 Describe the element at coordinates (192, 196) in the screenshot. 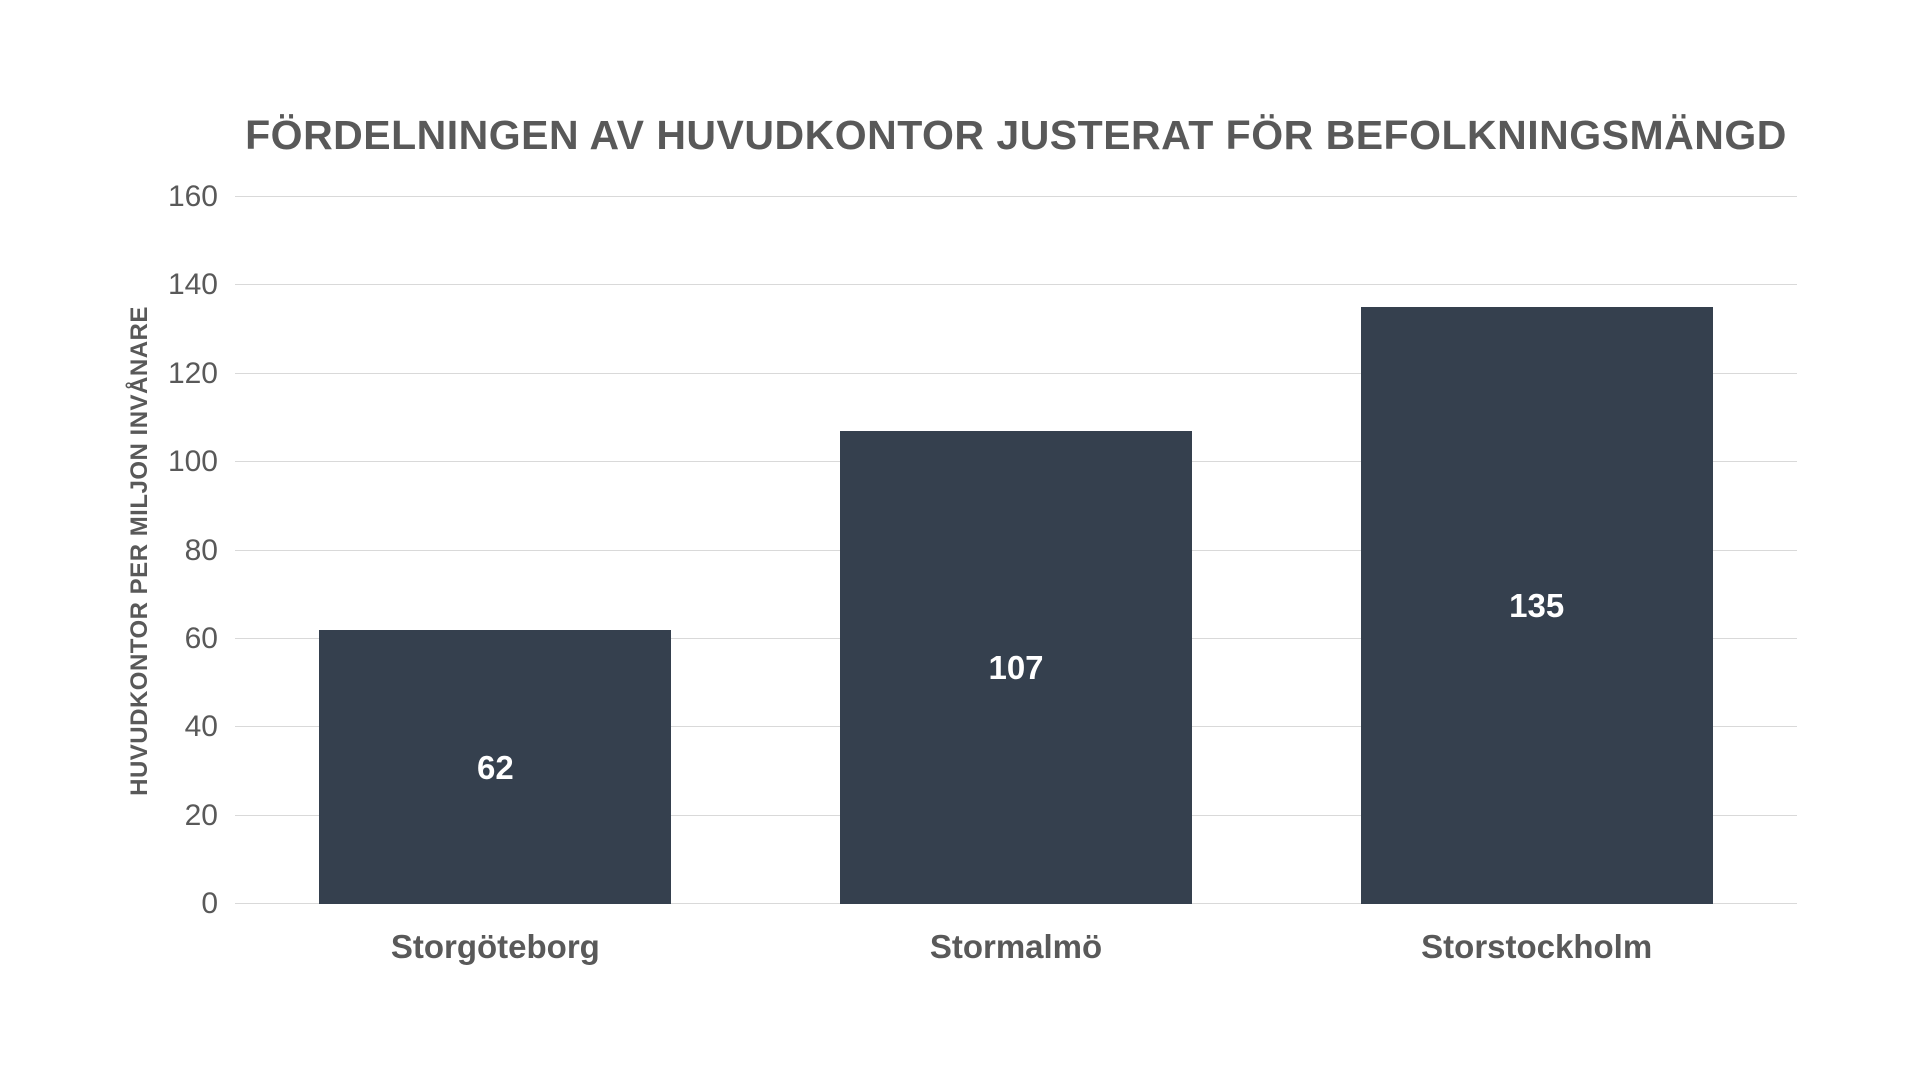

I see `y-tick-label-160: 160` at that location.